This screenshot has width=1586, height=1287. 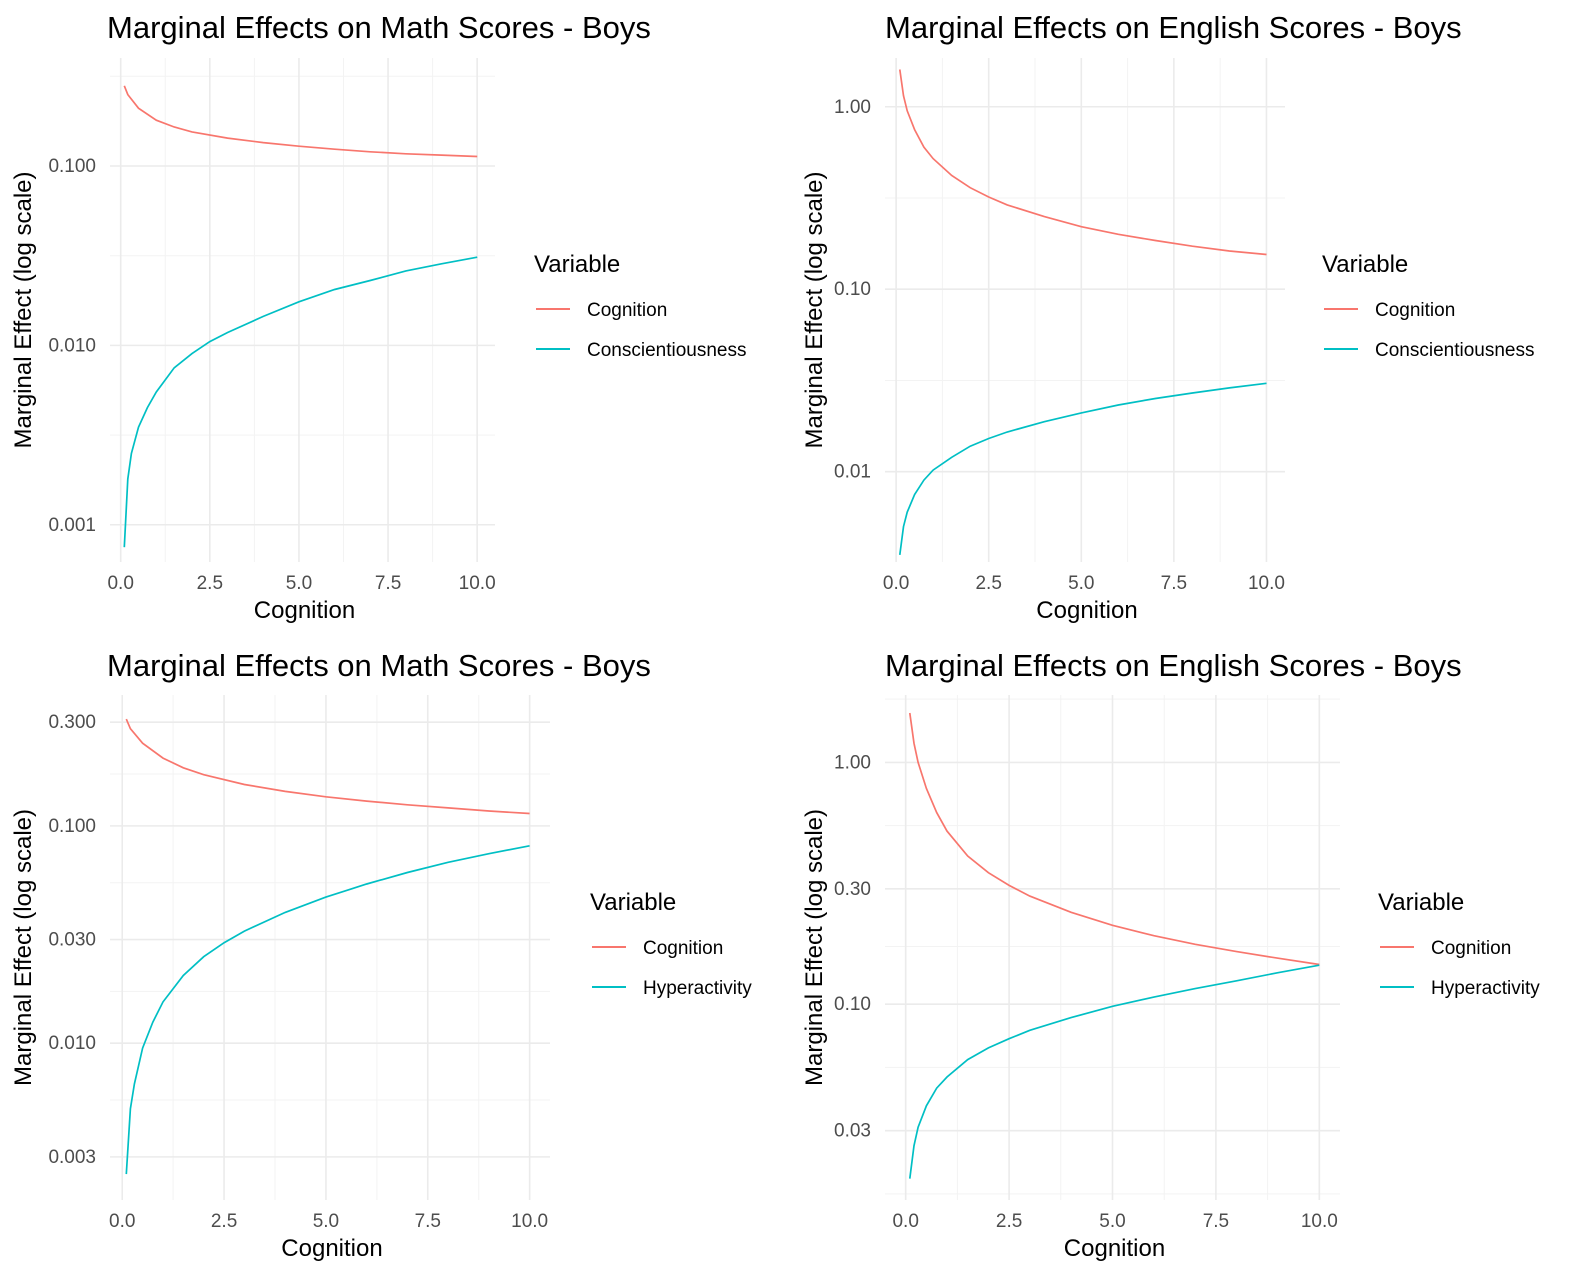 I want to click on y-tick-label: 0.001, so click(x=72, y=525).